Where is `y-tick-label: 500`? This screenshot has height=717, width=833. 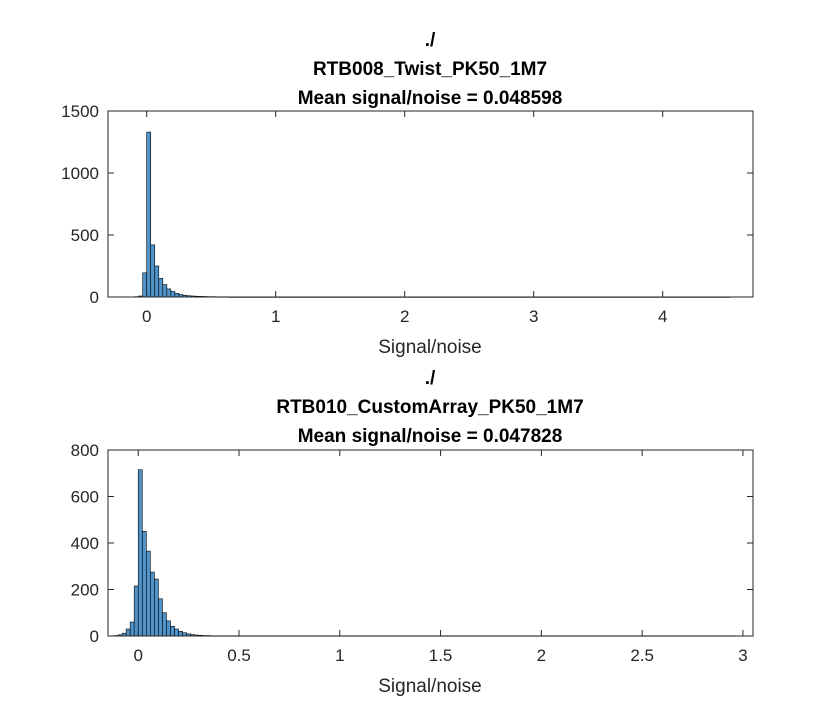 y-tick-label: 500 is located at coordinates (85, 235).